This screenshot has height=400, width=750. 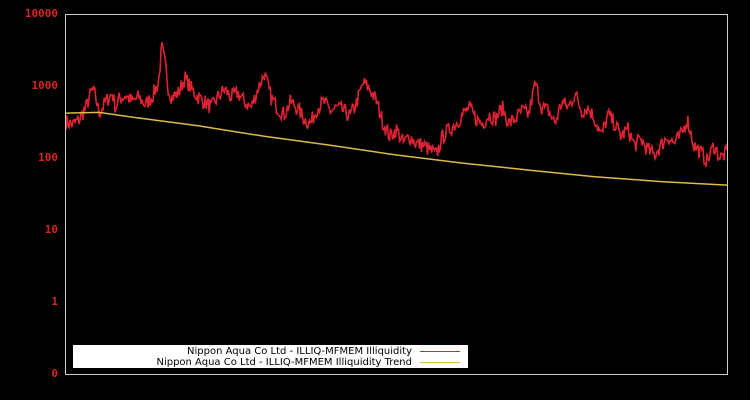 I want to click on y-tick-label: 10, so click(x=51, y=229).